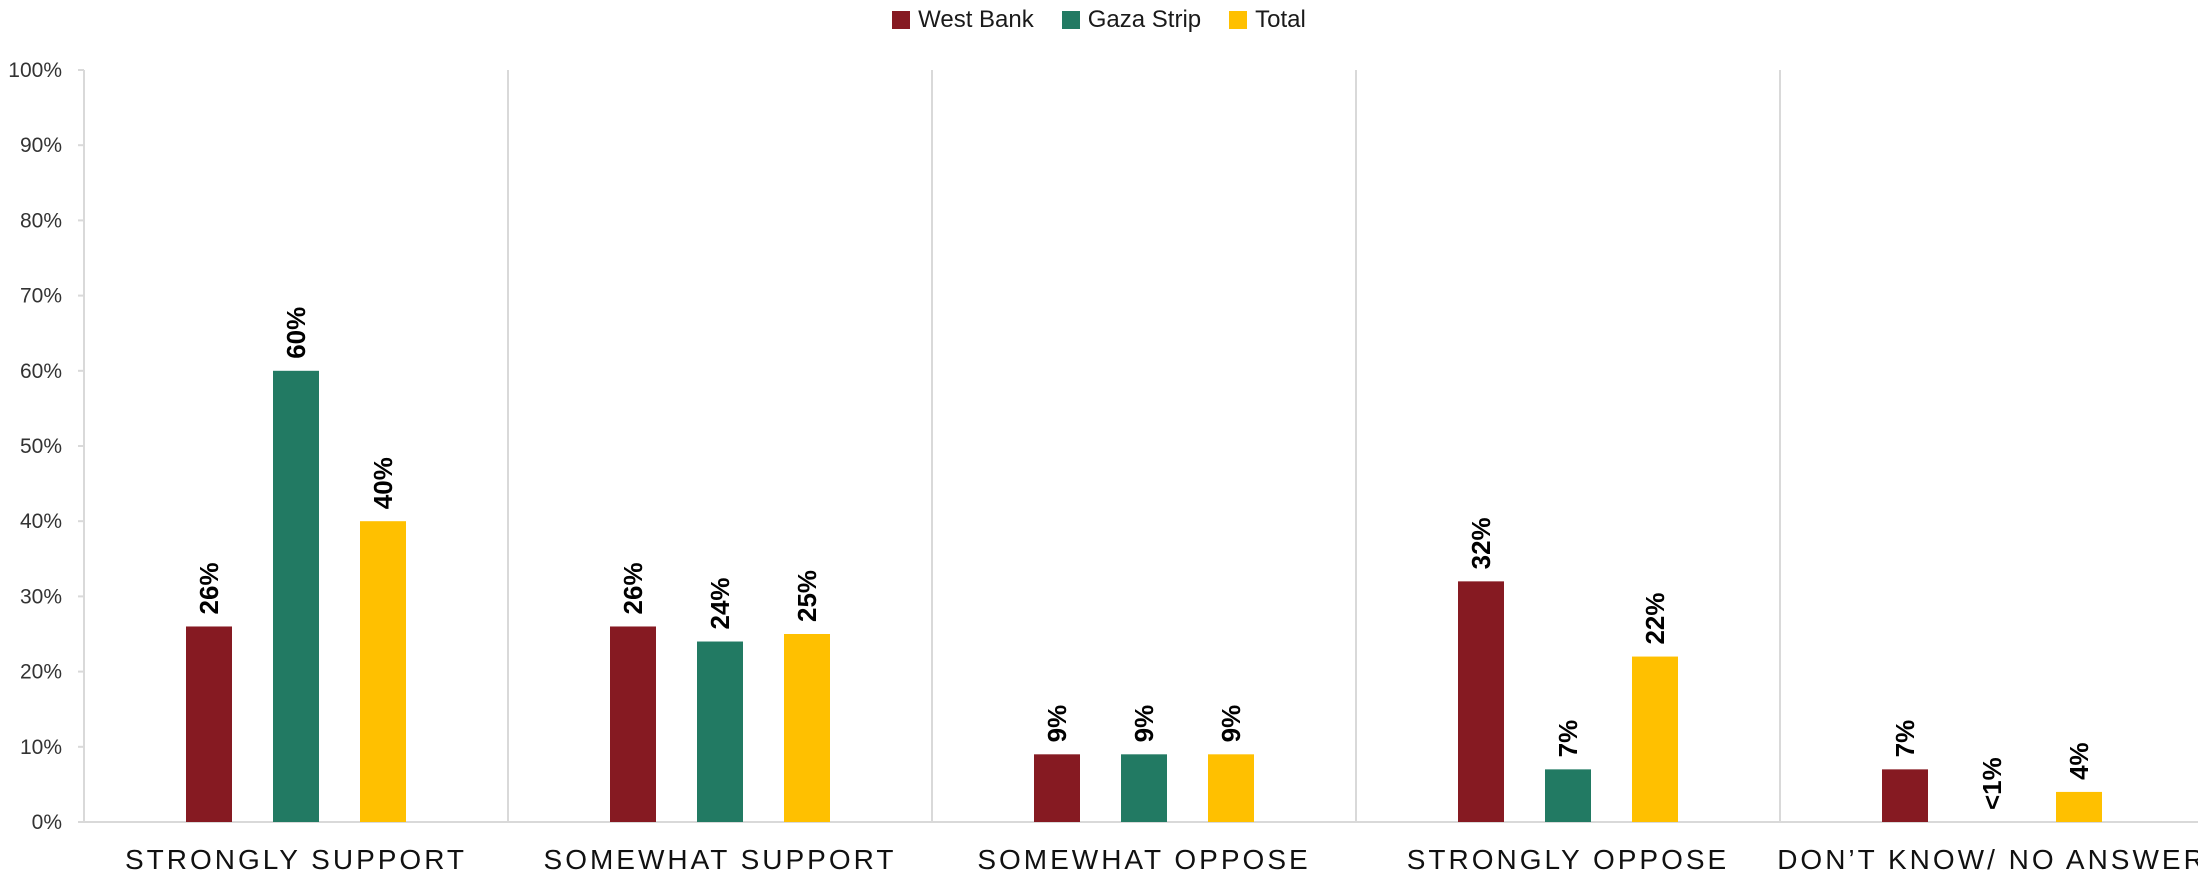 This screenshot has height=875, width=2198. What do you see at coordinates (41, 220) in the screenshot?
I see `y-tick-label: 80%` at bounding box center [41, 220].